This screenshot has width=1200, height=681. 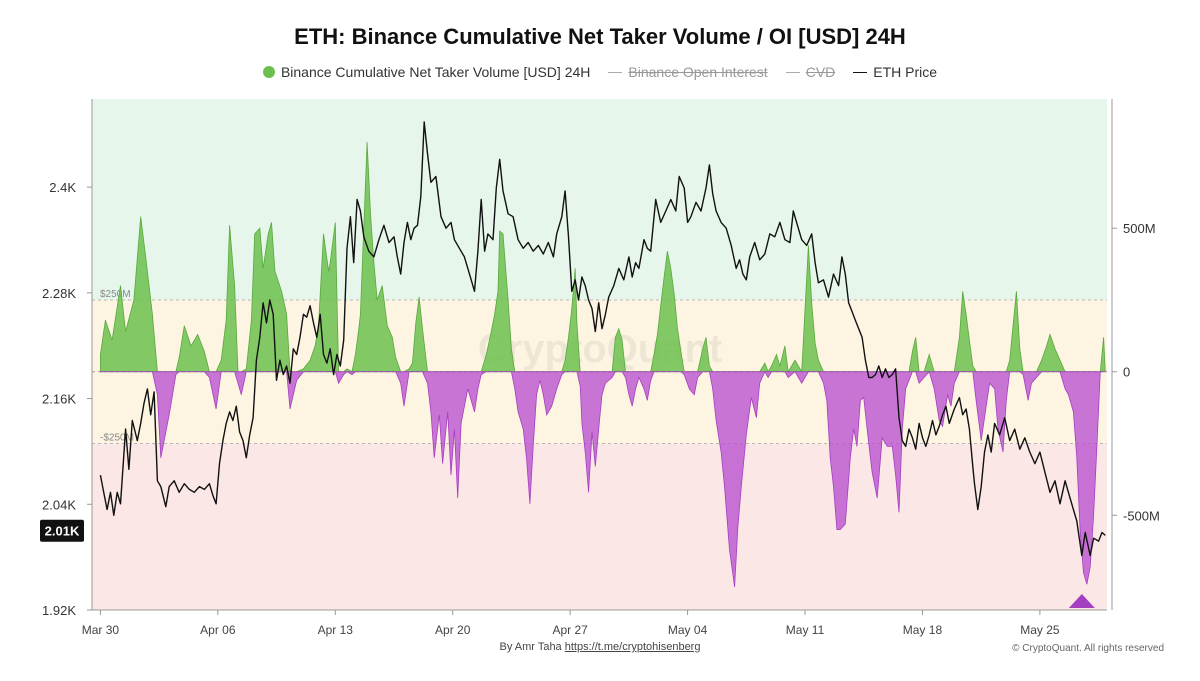 I want to click on threshold-label-negative: -$250M, so click(x=117, y=437).